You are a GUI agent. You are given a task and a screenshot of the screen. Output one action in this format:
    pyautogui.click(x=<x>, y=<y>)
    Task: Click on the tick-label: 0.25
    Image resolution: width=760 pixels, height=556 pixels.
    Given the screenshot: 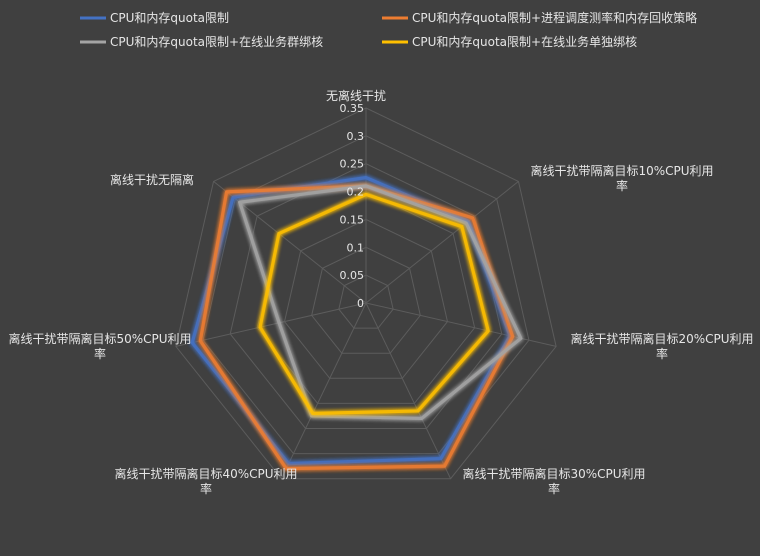 What is the action you would take?
    pyautogui.click(x=352, y=164)
    